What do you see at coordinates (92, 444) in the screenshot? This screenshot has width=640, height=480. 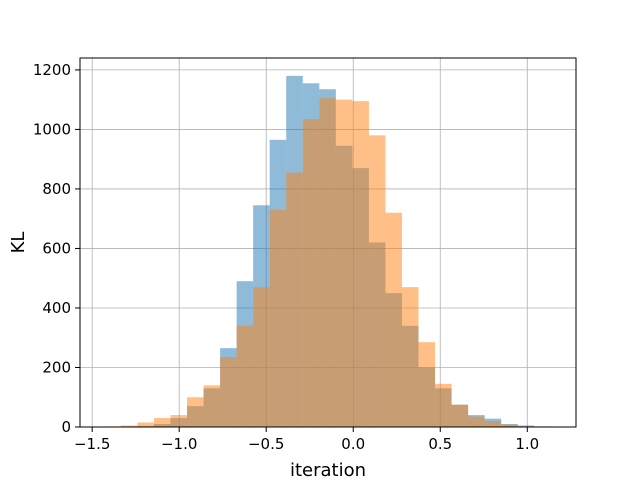 I see `x-tick-label: −1.5` at bounding box center [92, 444].